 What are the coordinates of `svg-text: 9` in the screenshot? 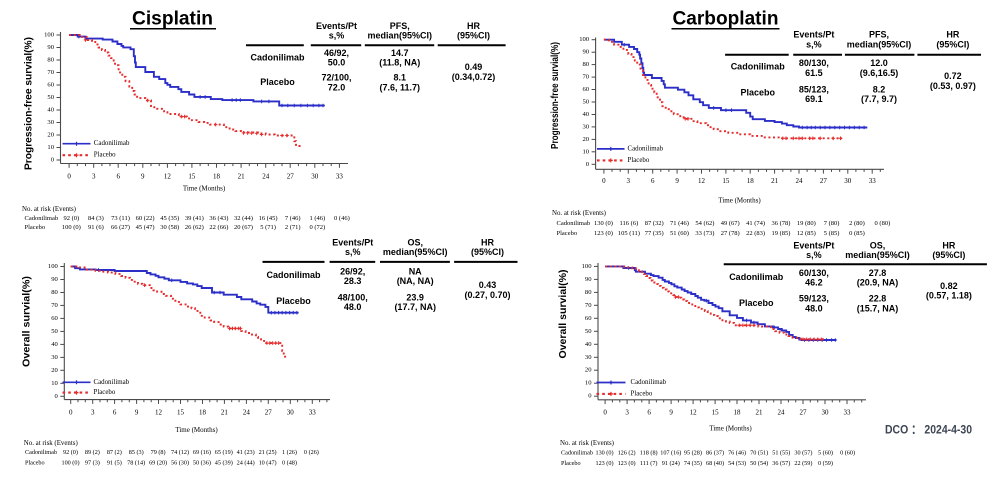 It's located at (137, 413).